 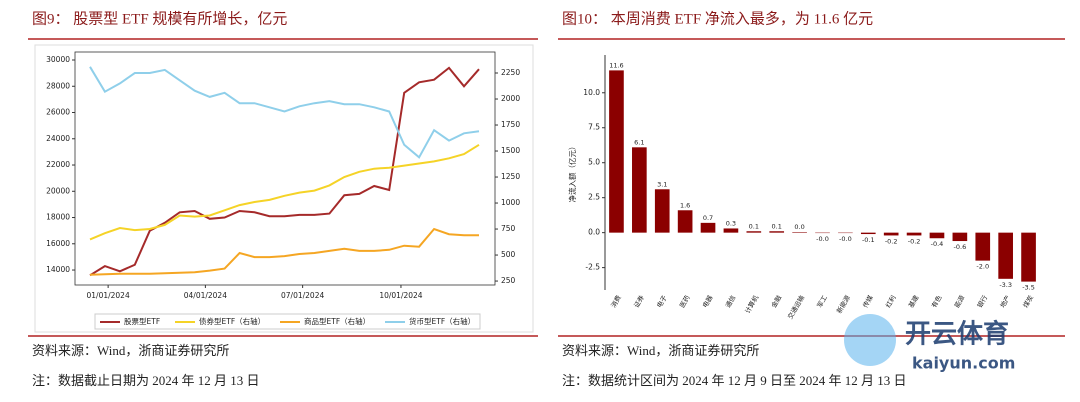 I want to click on x-tick-label: 能源, so click(x=959, y=301).